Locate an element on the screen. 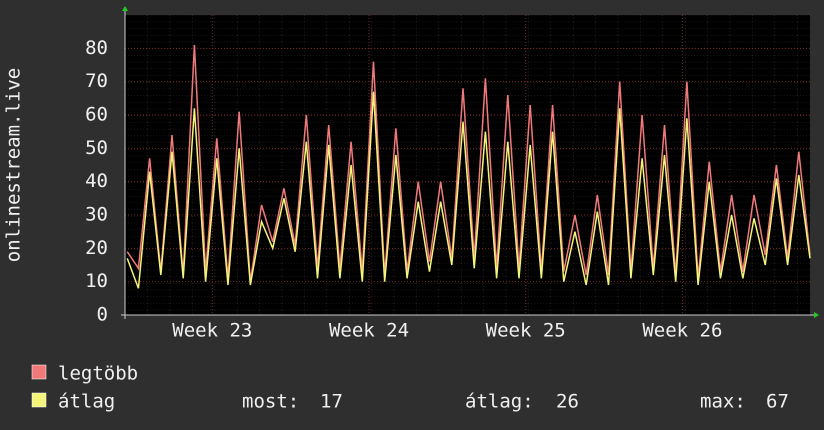 This screenshot has height=430, width=824. stat-label: átlag: is located at coordinates (499, 402).